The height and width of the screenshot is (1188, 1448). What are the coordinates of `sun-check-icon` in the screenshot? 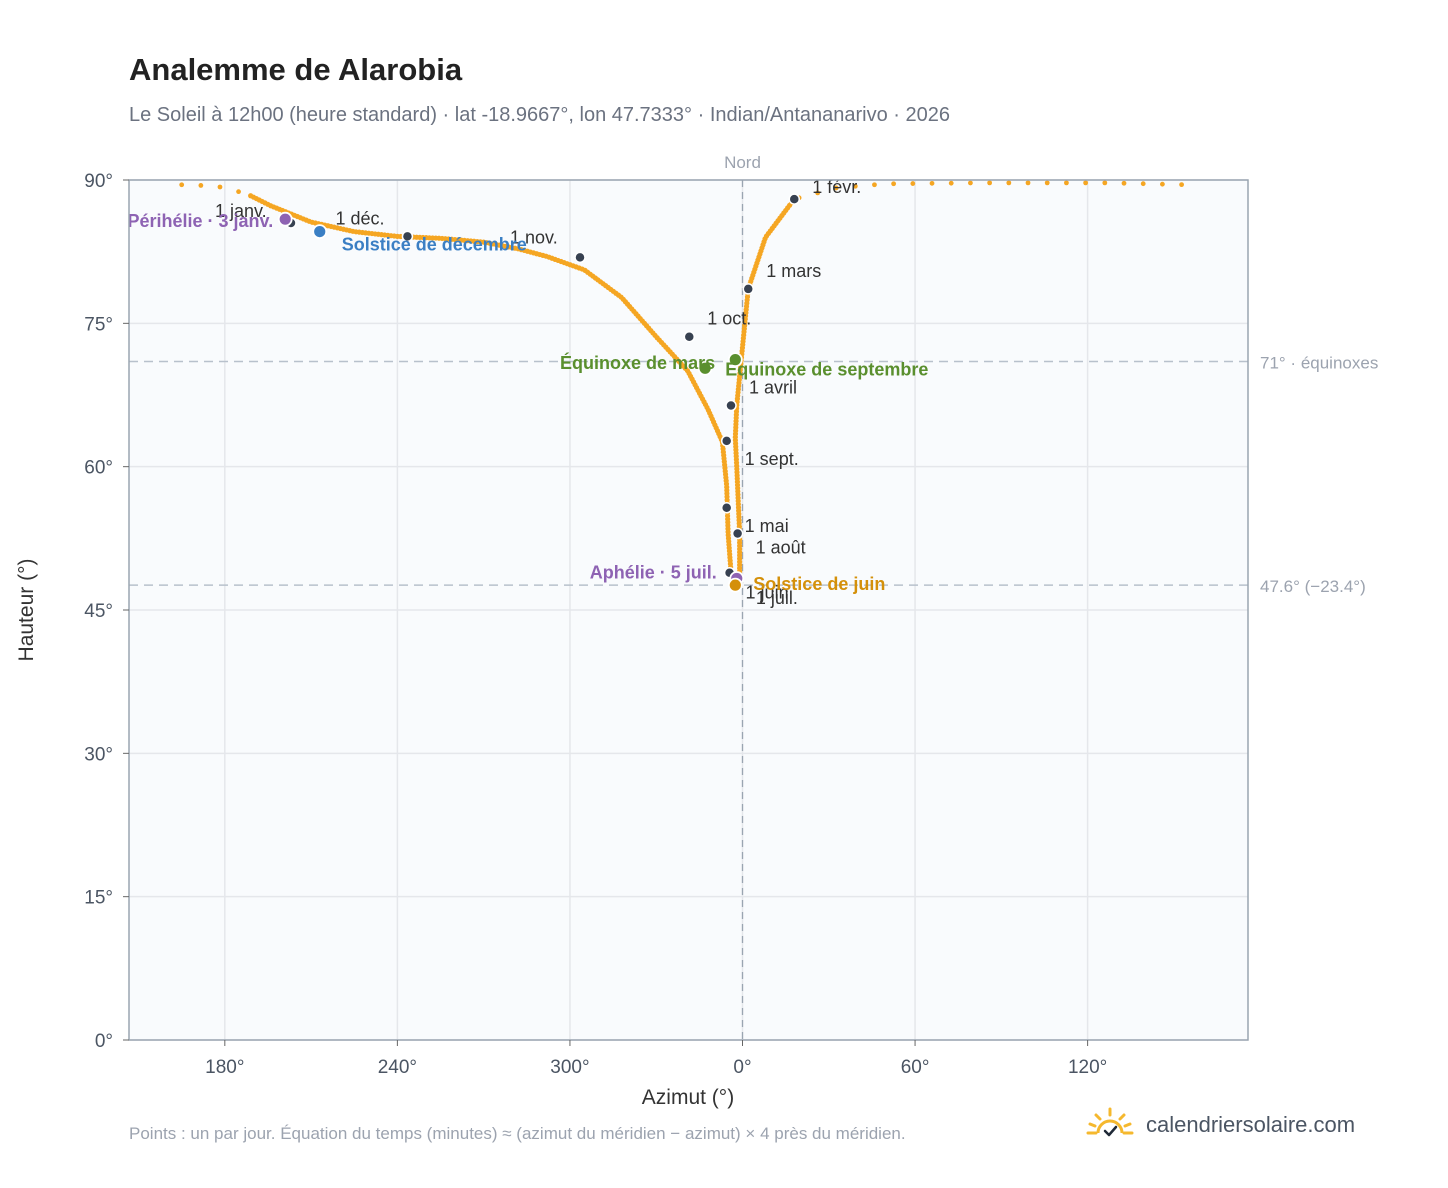 It's located at (1110, 1122).